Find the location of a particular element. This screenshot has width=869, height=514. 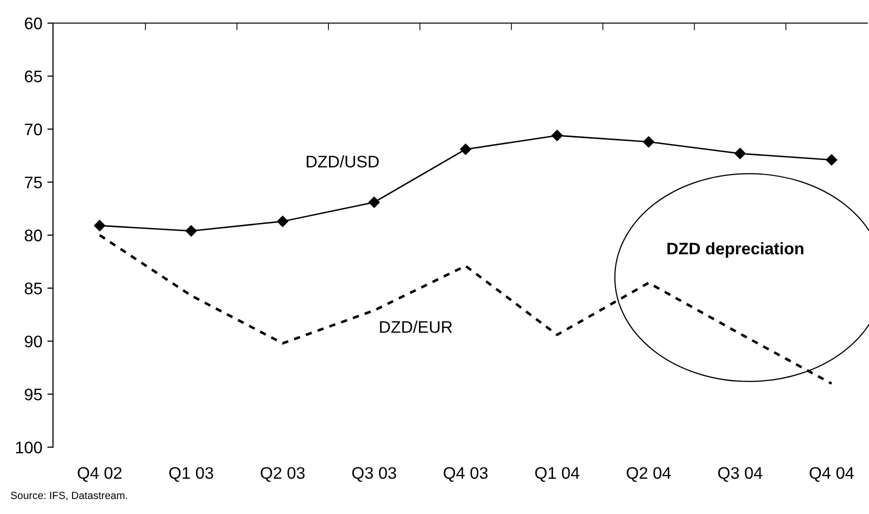

x-tick-label: Q1 04 is located at coordinates (557, 474).